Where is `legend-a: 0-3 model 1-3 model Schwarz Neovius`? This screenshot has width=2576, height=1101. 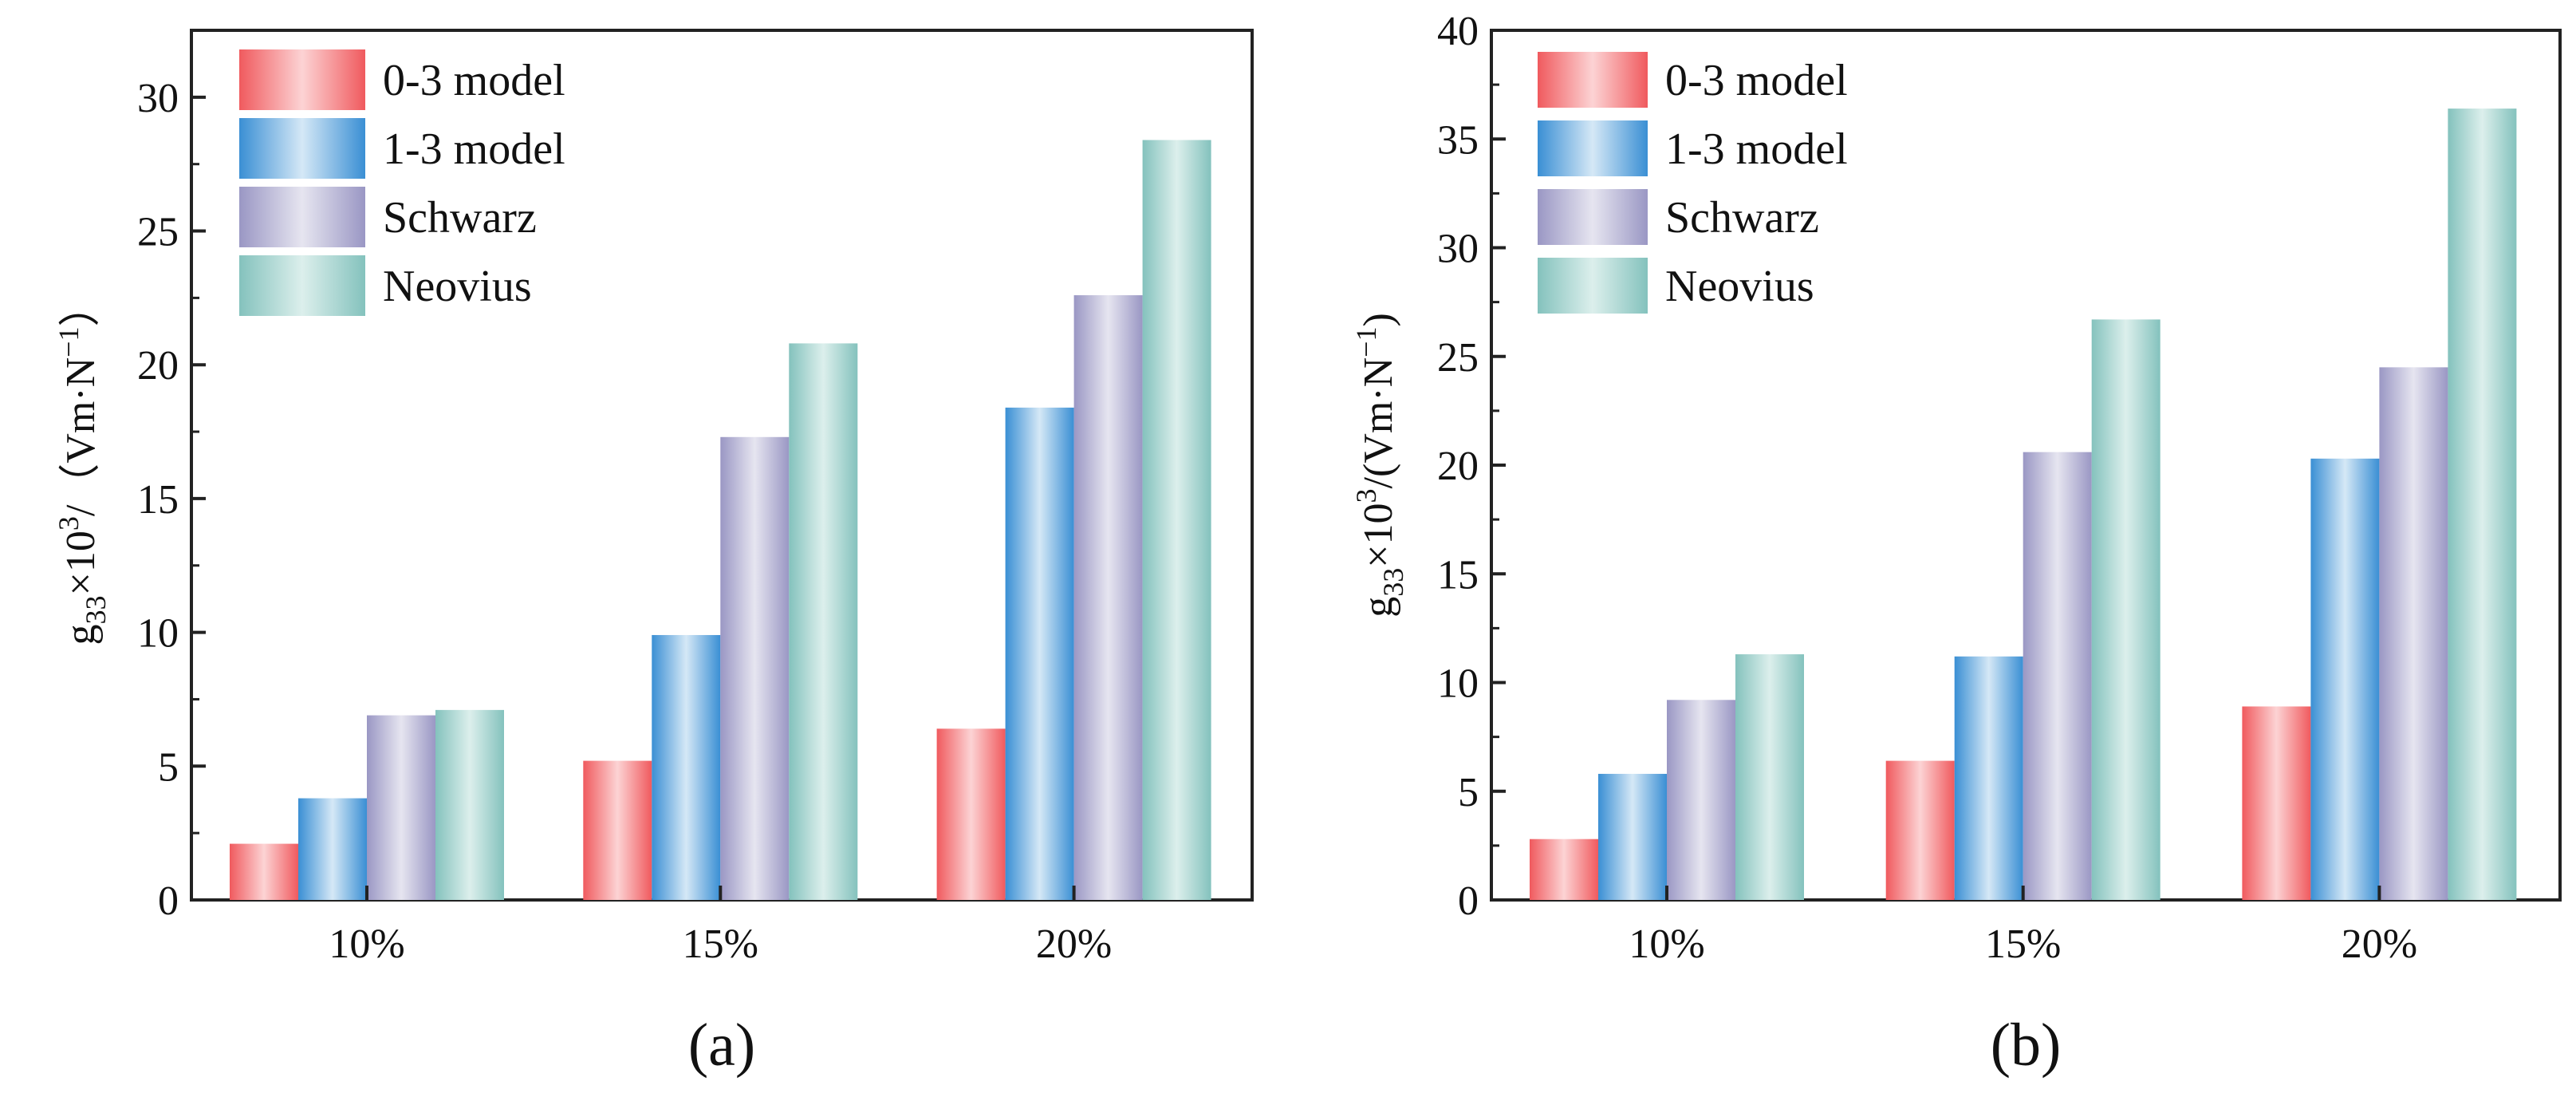
legend-a: 0-3 model 1-3 model Schwarz Neovius is located at coordinates (402, 182).